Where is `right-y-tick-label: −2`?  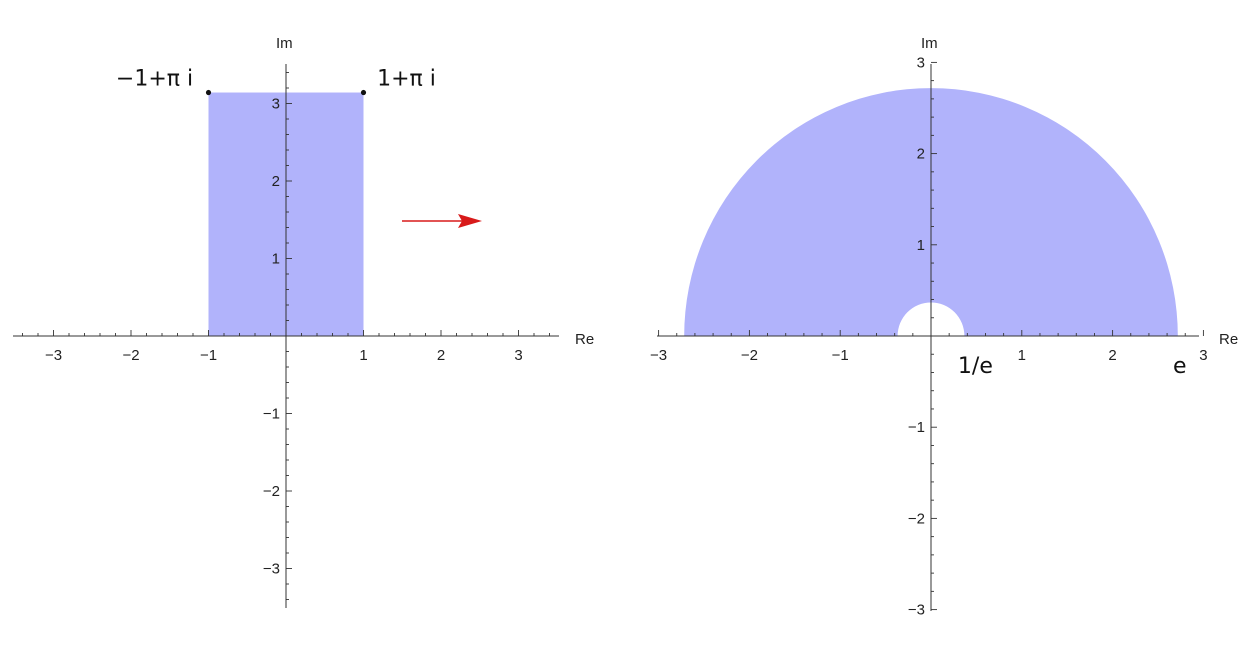 right-y-tick-label: −2 is located at coordinates (916, 518).